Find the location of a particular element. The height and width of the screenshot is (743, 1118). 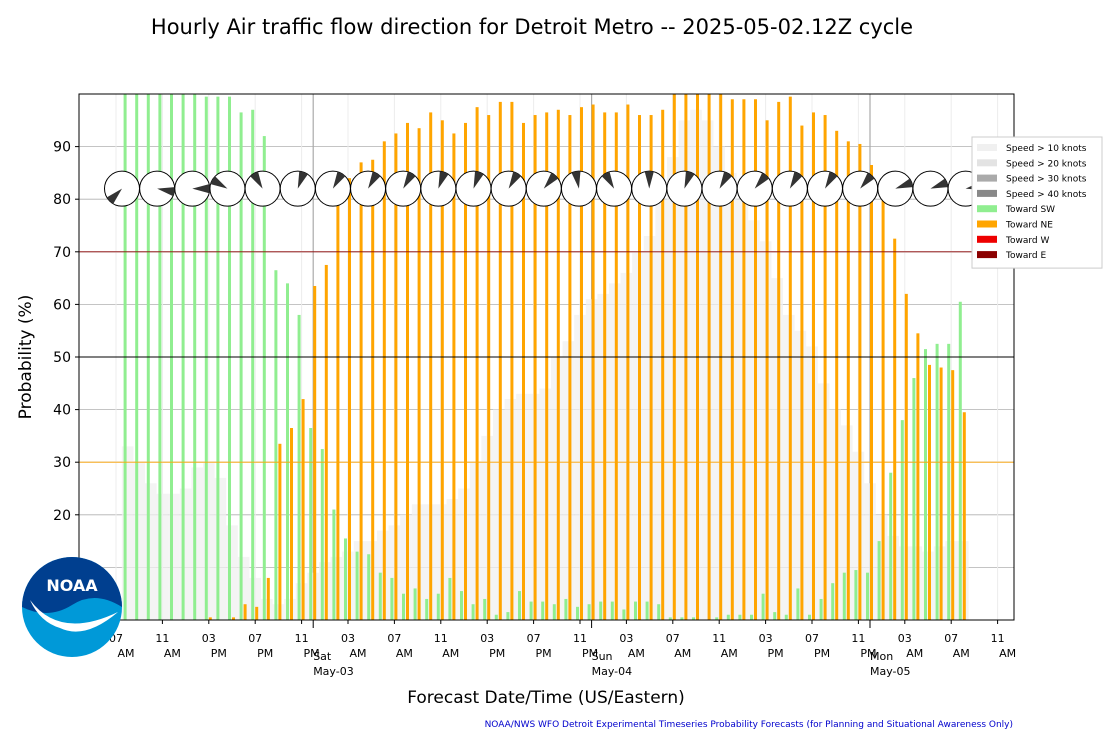

legend-label: Toward W is located at coordinates (1027, 241).